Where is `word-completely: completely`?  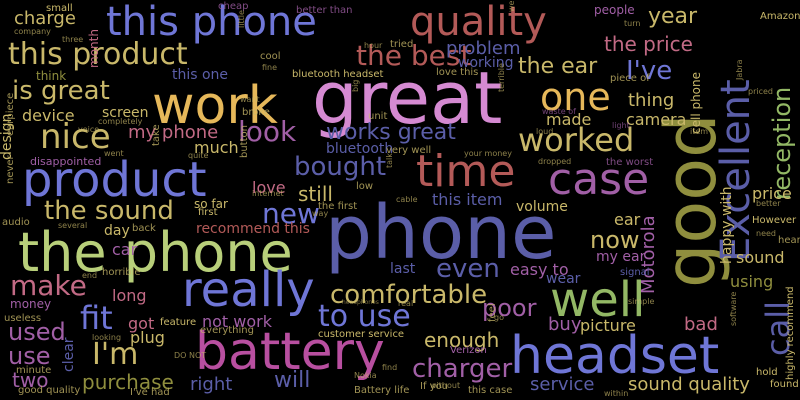
word-completely: completely is located at coordinates (120, 121).